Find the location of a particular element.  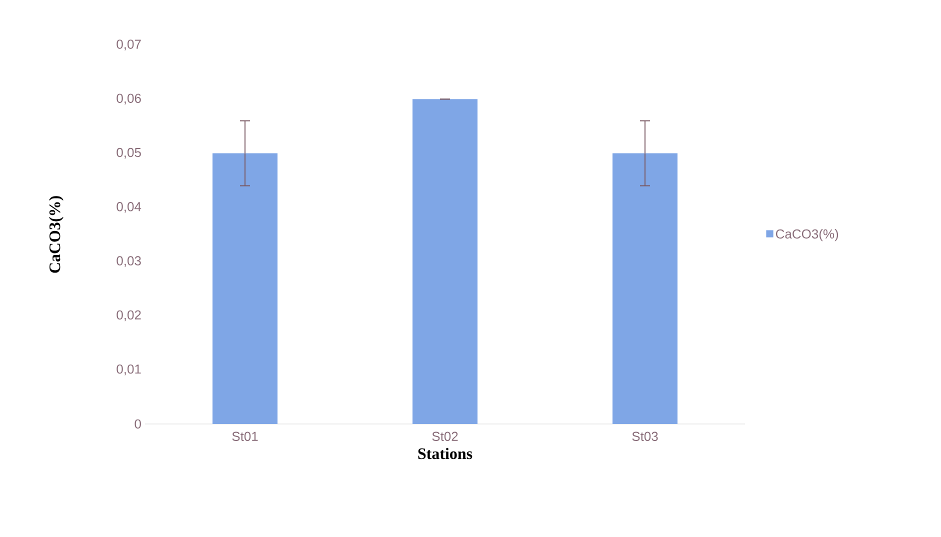

y-tick-label: 0 is located at coordinates (137, 424).